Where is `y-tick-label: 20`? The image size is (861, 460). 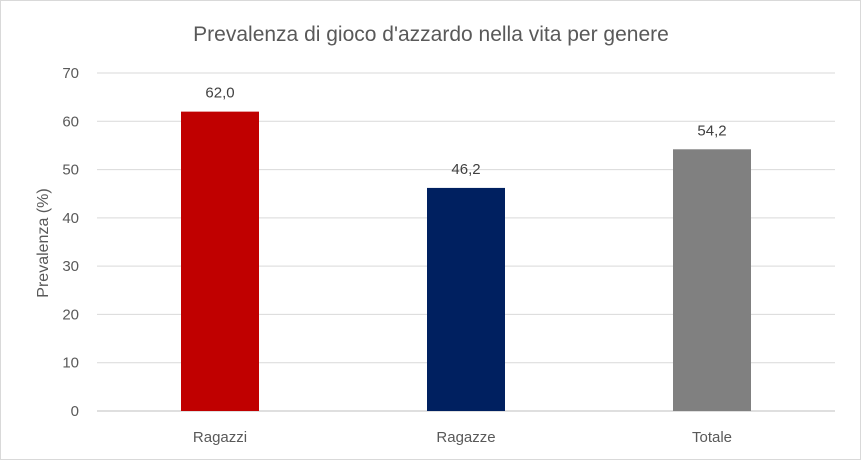
y-tick-label: 20 is located at coordinates (70, 314).